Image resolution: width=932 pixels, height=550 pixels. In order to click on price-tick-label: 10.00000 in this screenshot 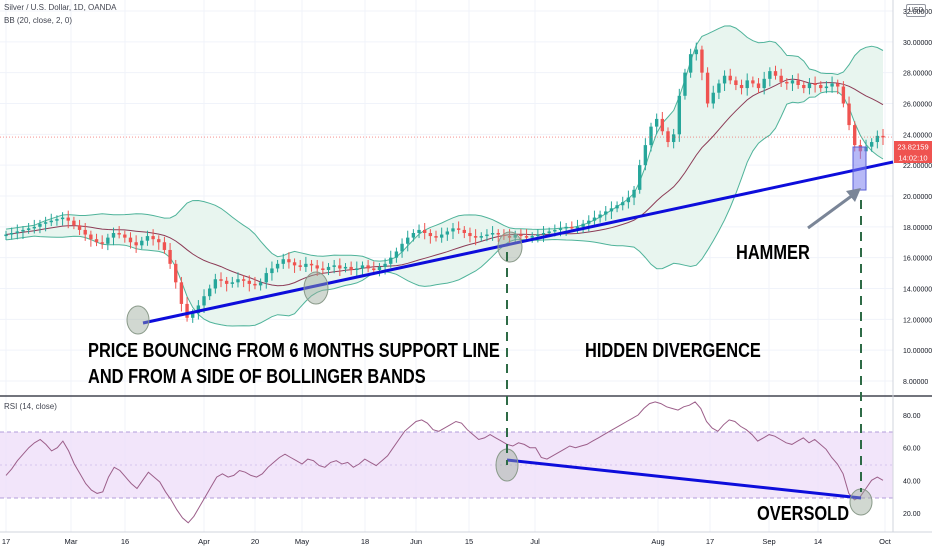, I will do `click(917, 351)`.